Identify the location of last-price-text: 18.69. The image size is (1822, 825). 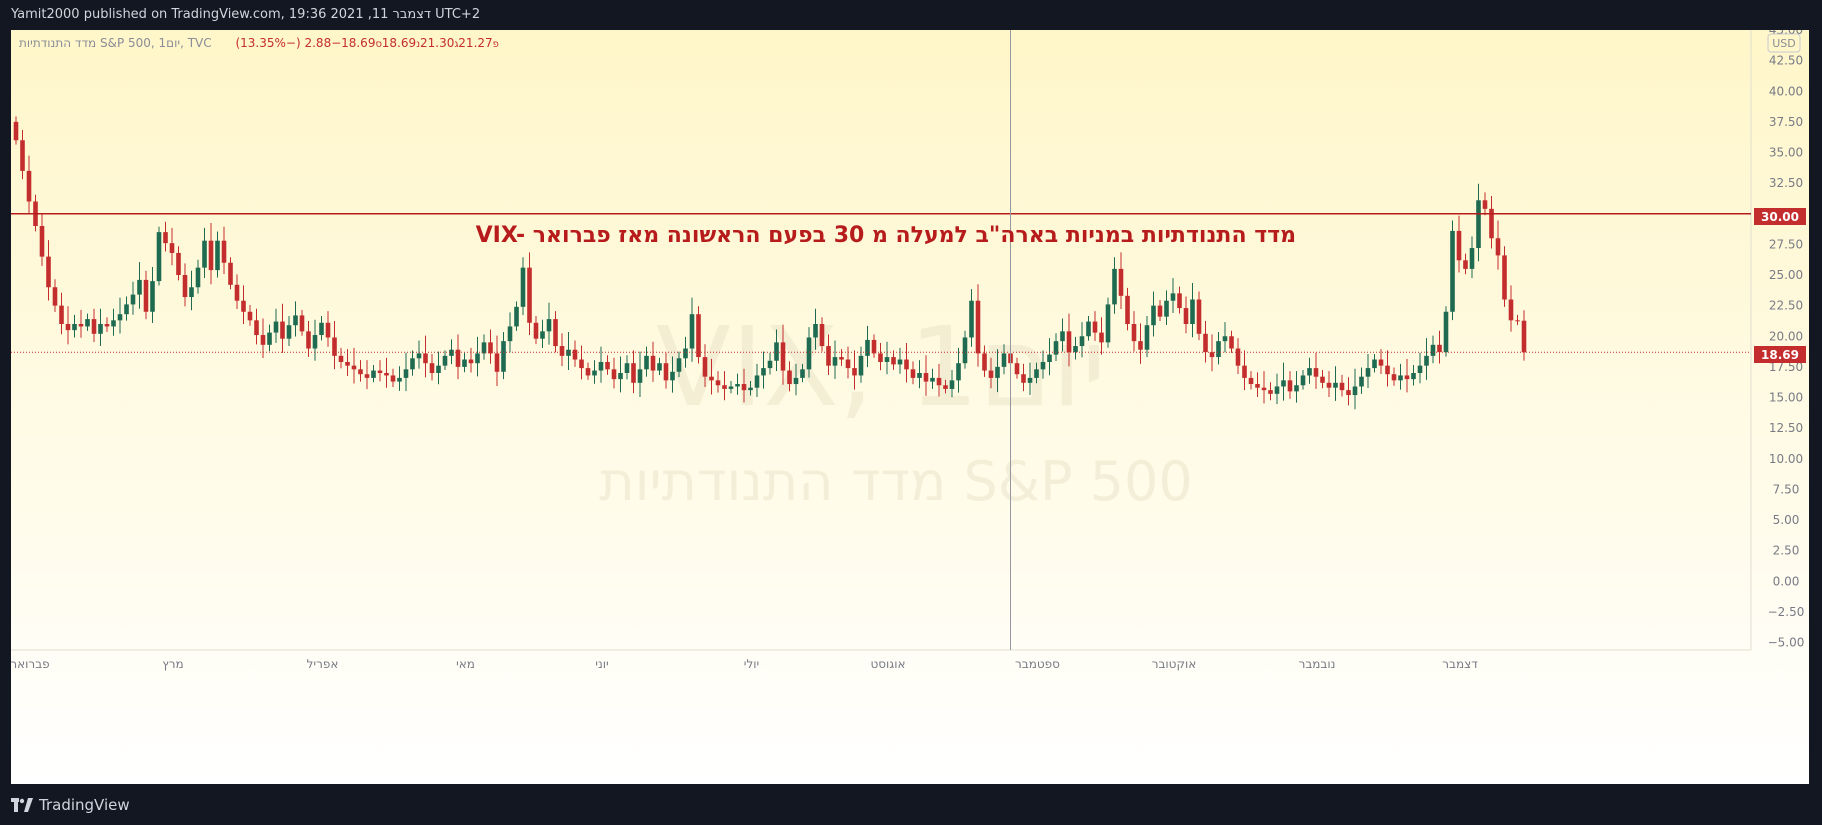
(1780, 355).